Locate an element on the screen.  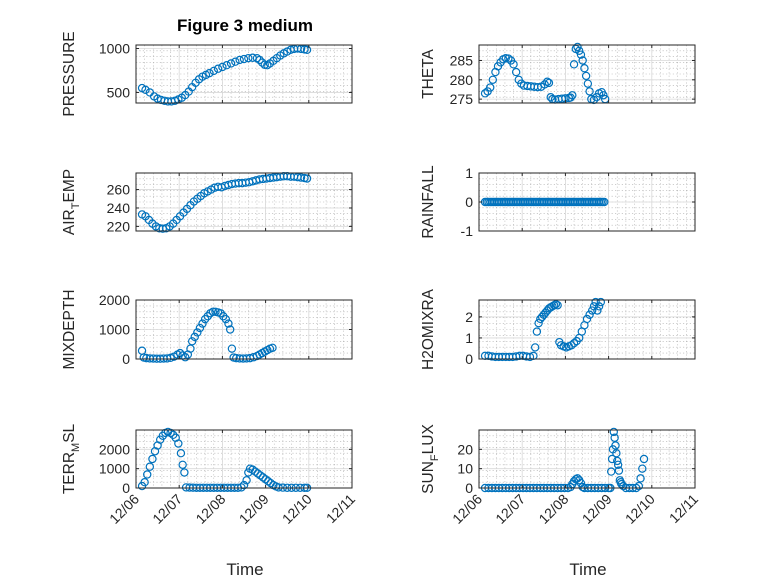
y-axis-label: PRESSURE is located at coordinates (69, 73).